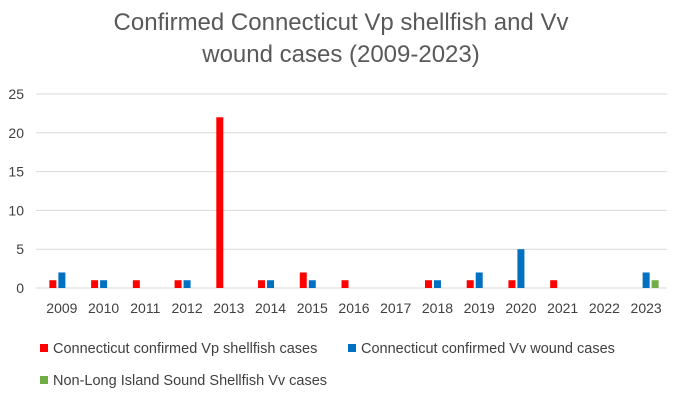 Image resolution: width=682 pixels, height=403 pixels. Describe the element at coordinates (437, 284) in the screenshot. I see `bar-connecticut-confirmed-vv-wound-cases-2018` at that location.